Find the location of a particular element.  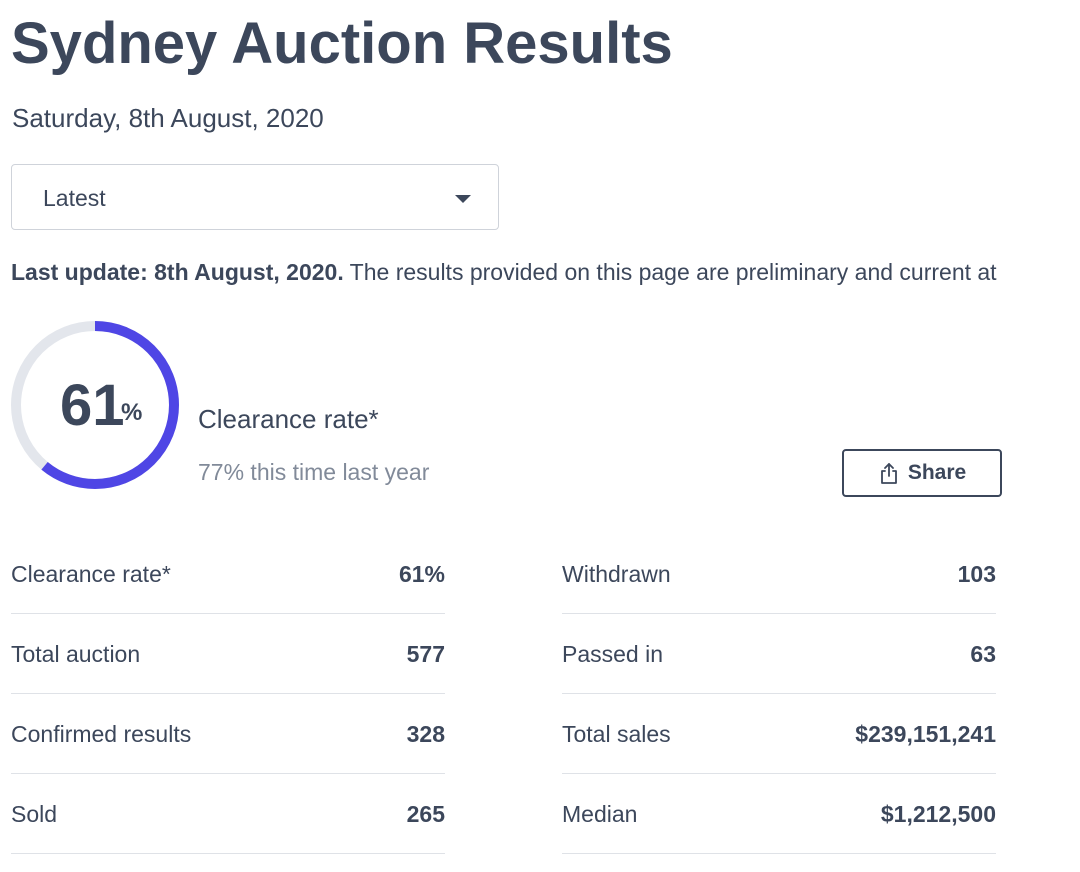

stat-row-passed-in: Passed in 63 is located at coordinates (779, 654).